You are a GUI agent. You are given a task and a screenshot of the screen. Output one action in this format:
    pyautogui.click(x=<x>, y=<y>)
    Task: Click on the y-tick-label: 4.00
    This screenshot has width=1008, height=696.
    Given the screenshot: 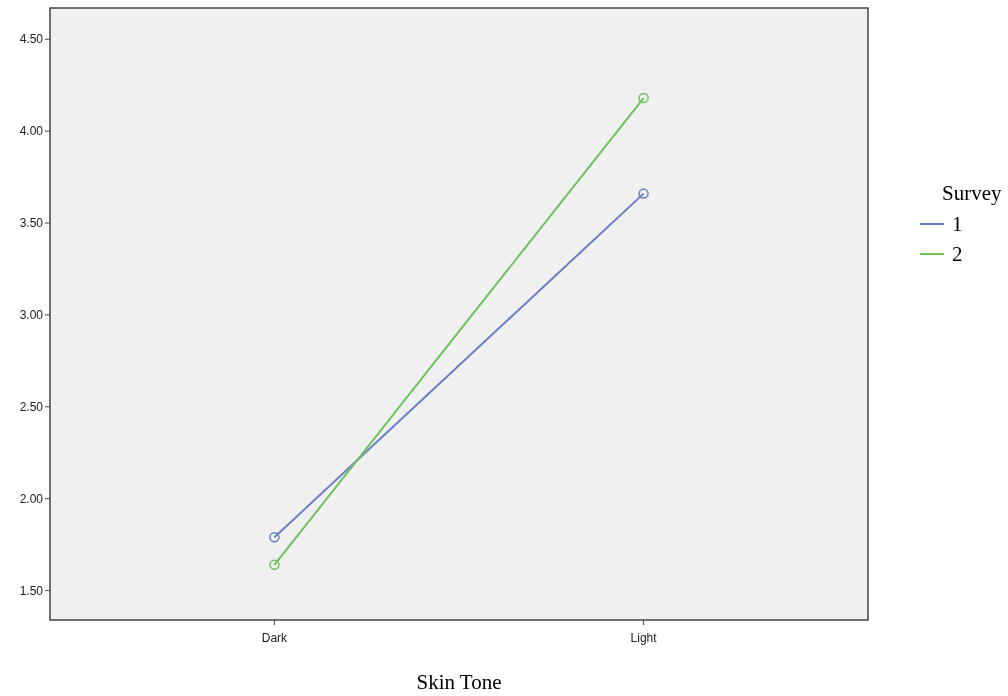 What is the action you would take?
    pyautogui.click(x=31, y=131)
    